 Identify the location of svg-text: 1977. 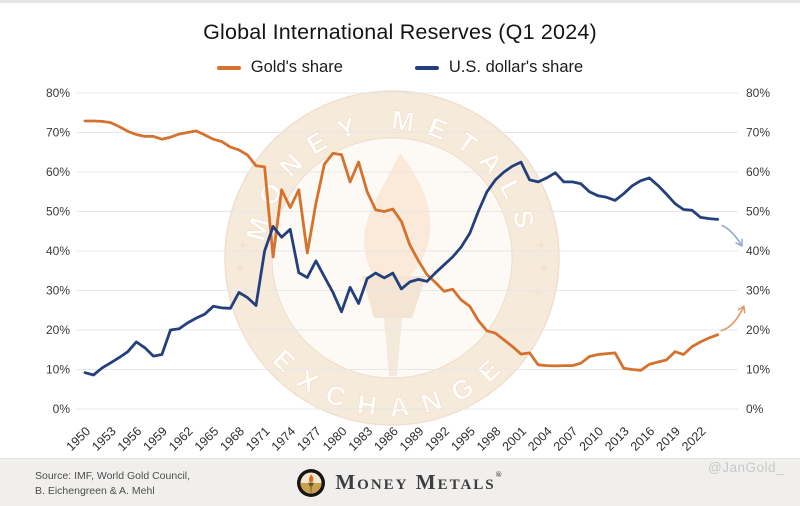
(309, 439).